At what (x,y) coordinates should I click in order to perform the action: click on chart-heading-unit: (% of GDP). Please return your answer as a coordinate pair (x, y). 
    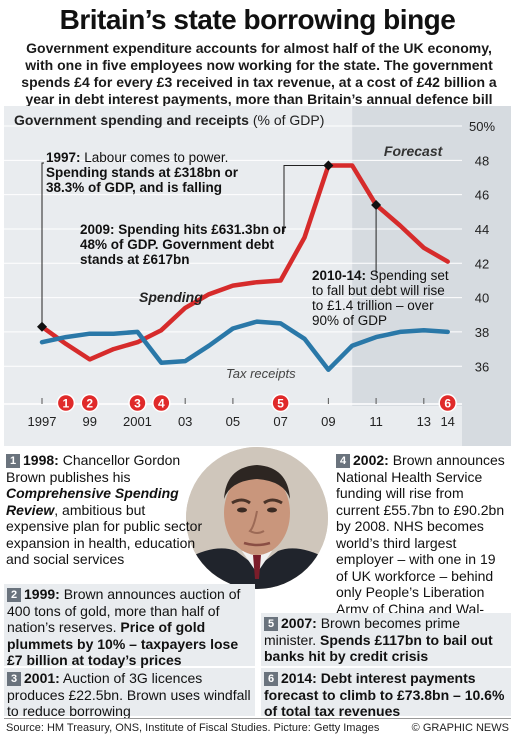
    Looking at the image, I should click on (288, 120).